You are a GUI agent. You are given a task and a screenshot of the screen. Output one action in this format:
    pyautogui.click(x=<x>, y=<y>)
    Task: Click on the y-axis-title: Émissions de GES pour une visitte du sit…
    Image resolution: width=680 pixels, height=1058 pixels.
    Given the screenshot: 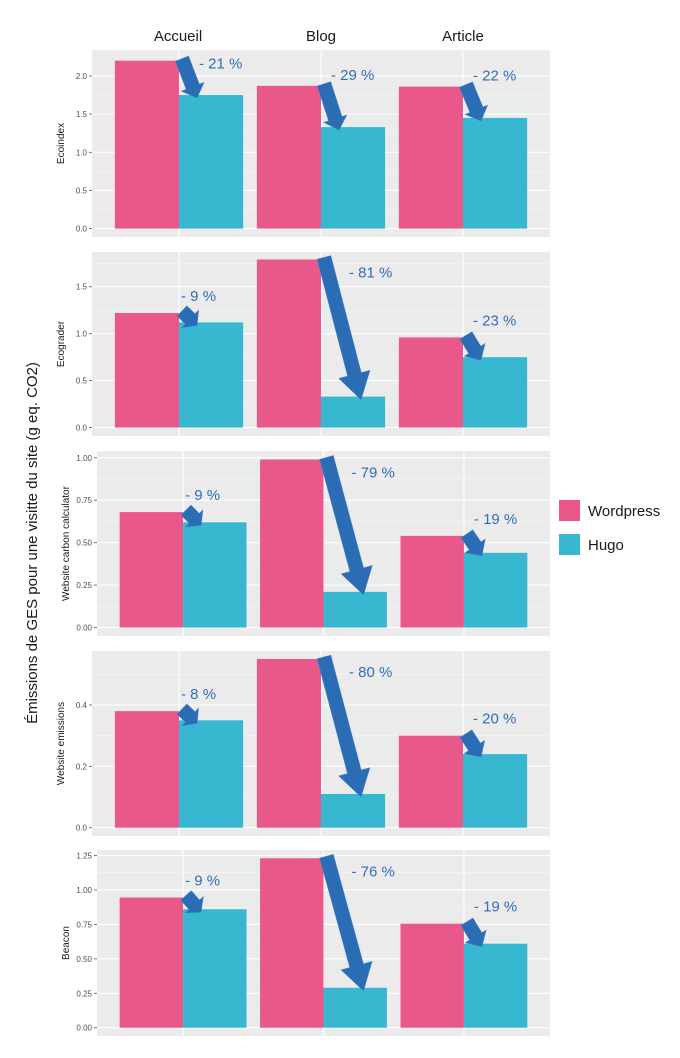 What is the action you would take?
    pyautogui.click(x=32, y=543)
    